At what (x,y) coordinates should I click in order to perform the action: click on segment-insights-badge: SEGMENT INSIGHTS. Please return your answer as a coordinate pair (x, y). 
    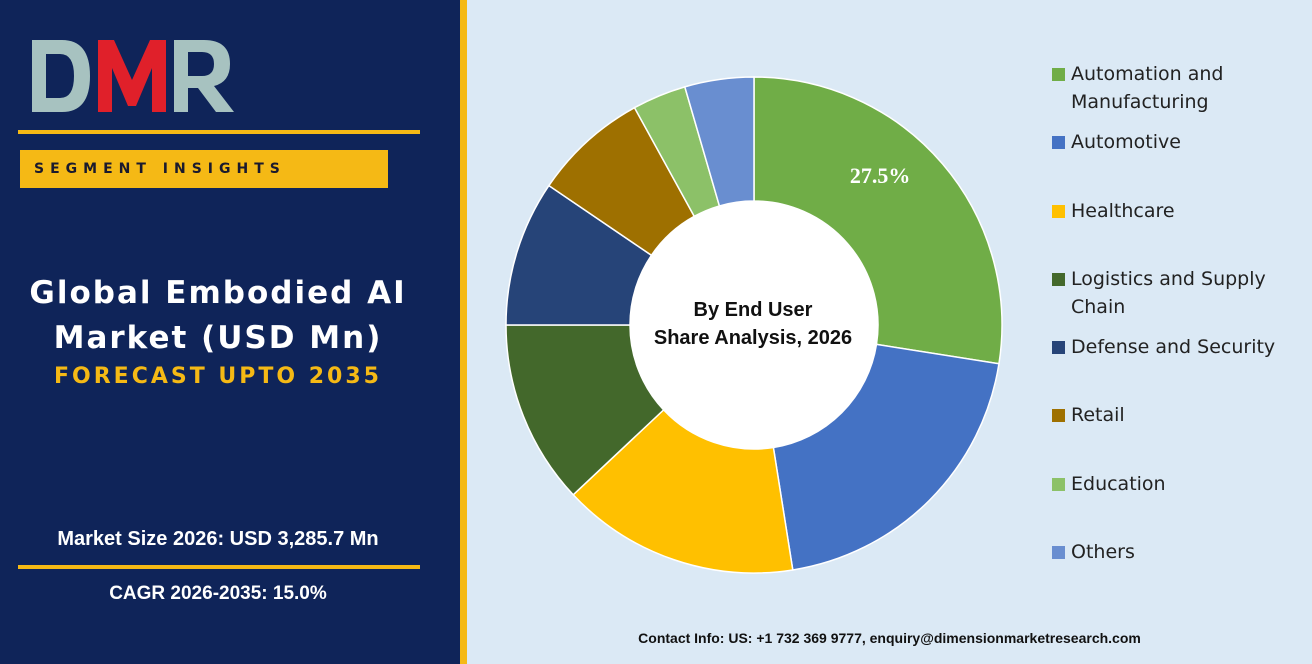
    Looking at the image, I should click on (204, 169).